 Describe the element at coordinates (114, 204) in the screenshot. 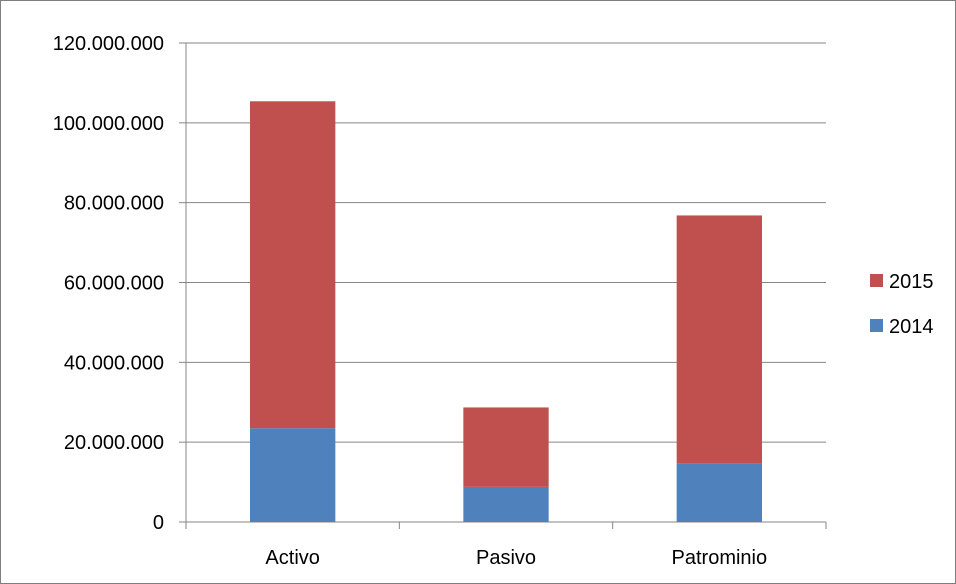

I see `y-tick-label: 80.000.000` at that location.